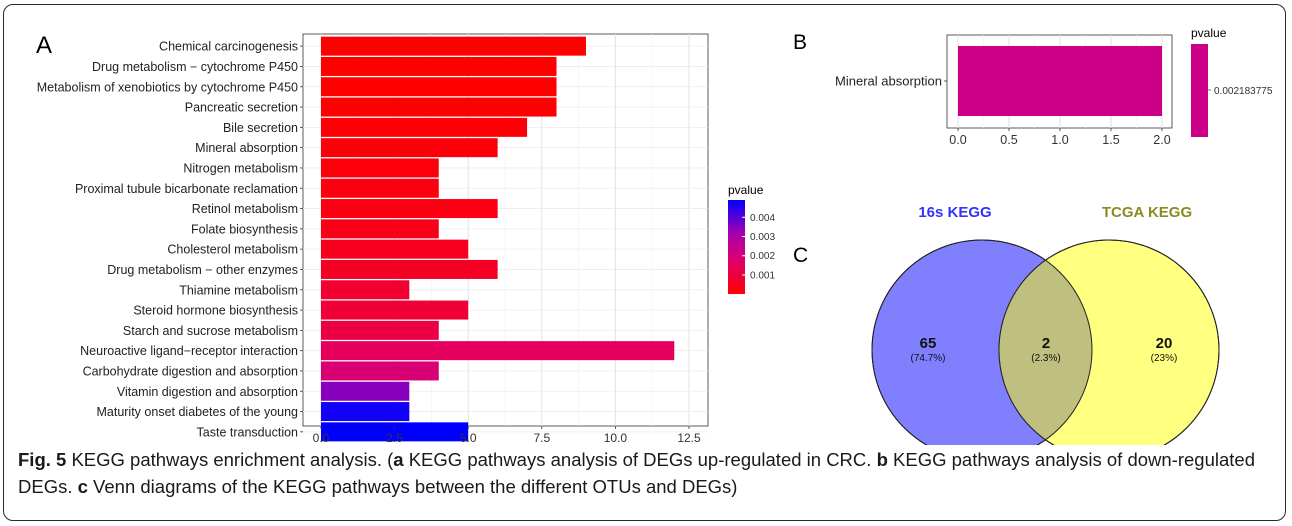  Describe the element at coordinates (1164, 343) in the screenshot. I see `venn-count-tcga: 20` at that location.